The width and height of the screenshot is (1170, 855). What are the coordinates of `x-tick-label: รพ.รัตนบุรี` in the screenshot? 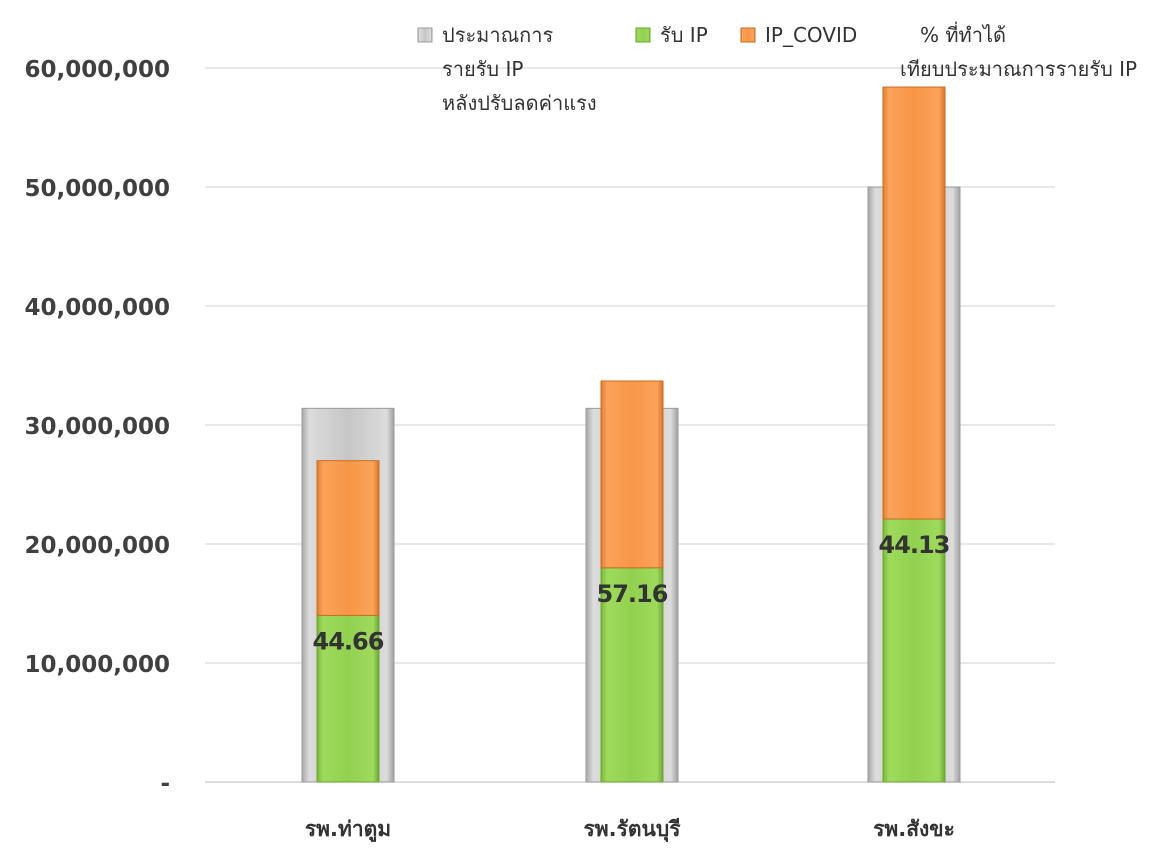 It's located at (633, 830).